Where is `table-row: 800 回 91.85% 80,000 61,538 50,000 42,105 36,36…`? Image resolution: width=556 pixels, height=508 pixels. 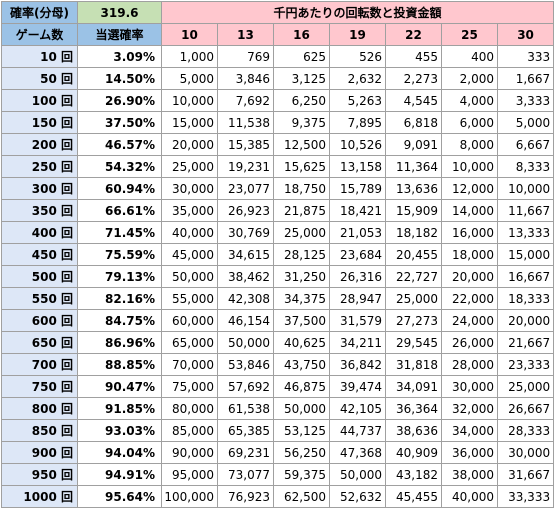
table-row: 800 回 91.85% 80,000 61,538 50,000 42,105 36,36… is located at coordinates (278, 408).